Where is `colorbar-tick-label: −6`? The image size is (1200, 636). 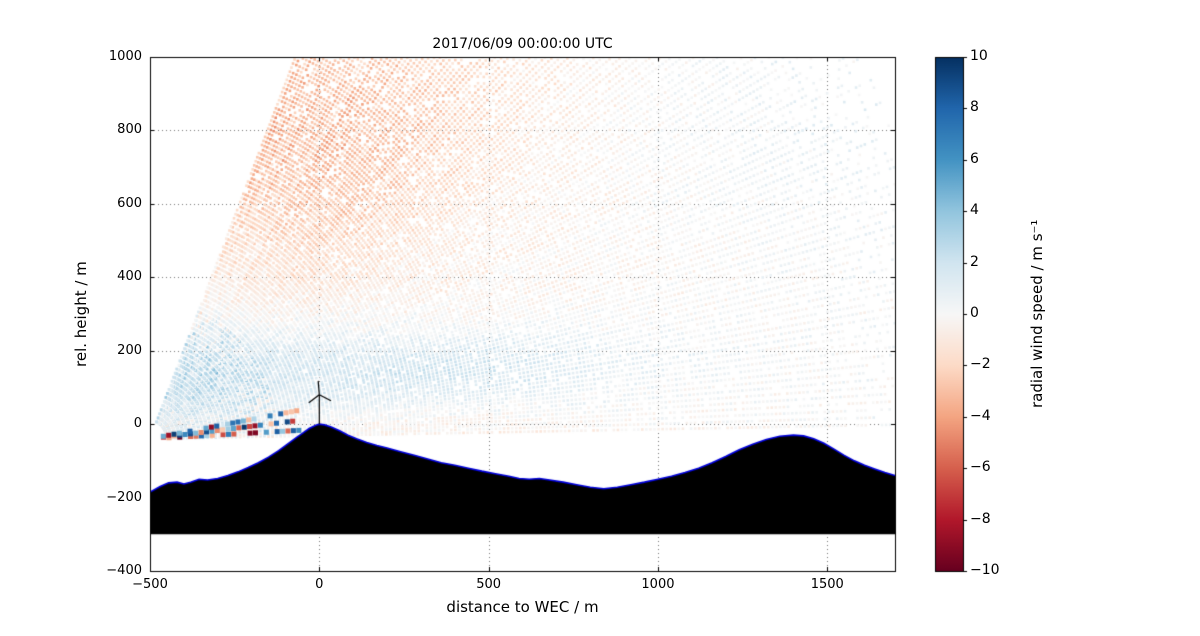
colorbar-tick-label: −6 is located at coordinates (980, 467).